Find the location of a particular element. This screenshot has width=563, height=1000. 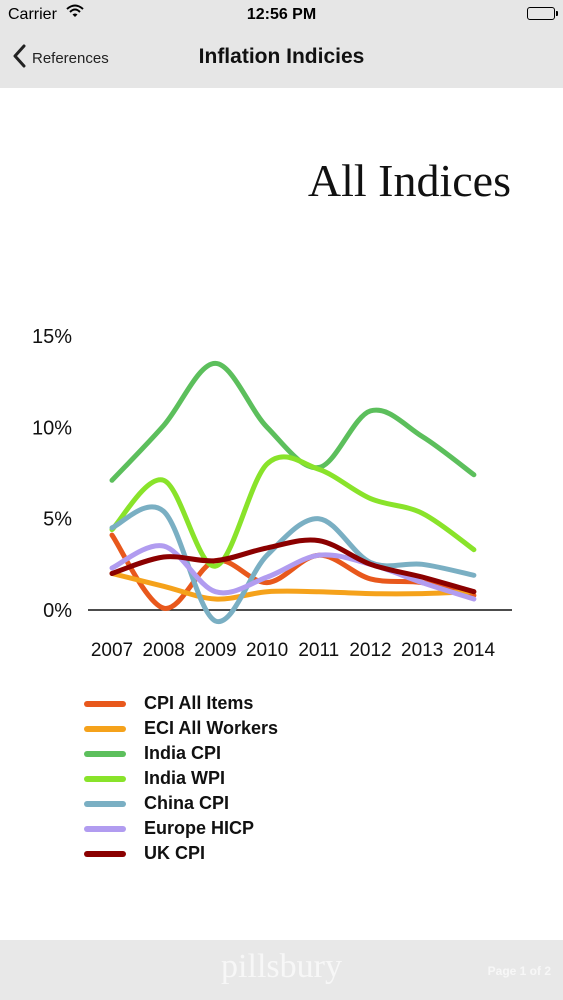

legend-item: India WPI is located at coordinates (181, 778).